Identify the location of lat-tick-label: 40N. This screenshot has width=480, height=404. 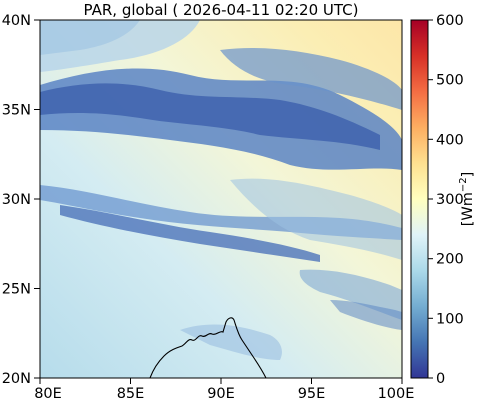
(16, 21).